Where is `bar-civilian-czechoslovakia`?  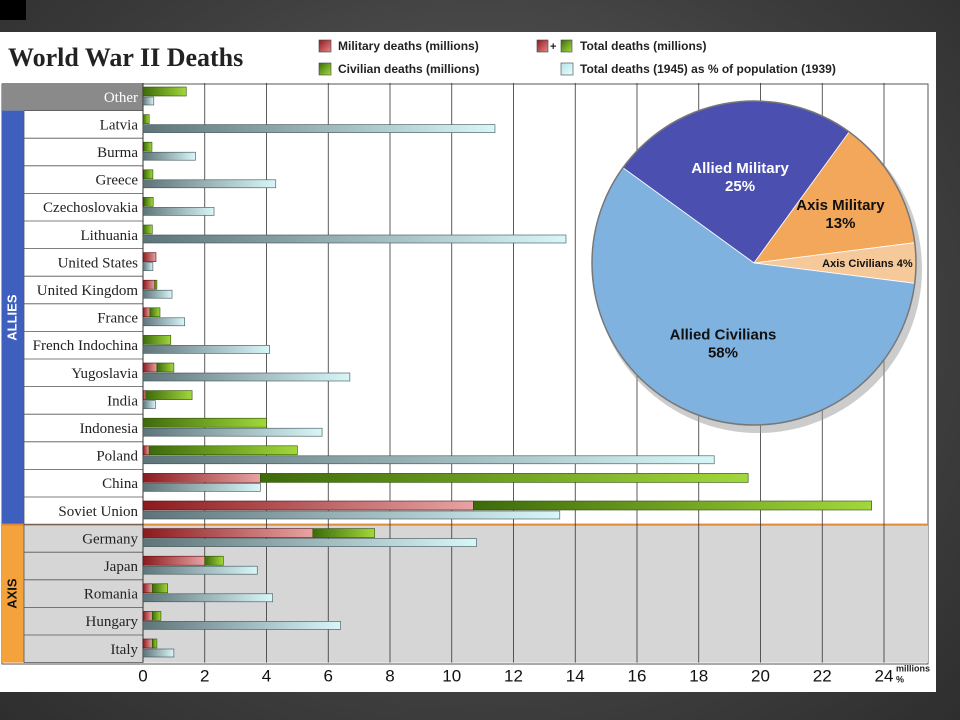 bar-civilian-czechoslovakia is located at coordinates (148, 202).